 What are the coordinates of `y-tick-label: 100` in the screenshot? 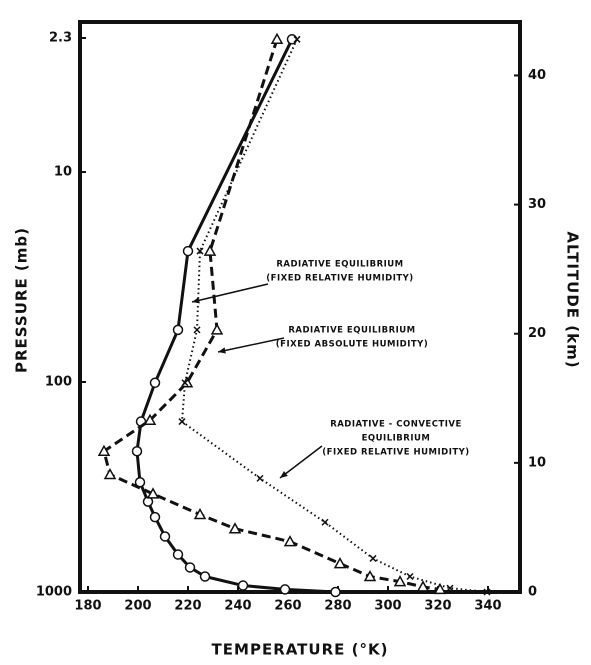 It's located at (58, 382).